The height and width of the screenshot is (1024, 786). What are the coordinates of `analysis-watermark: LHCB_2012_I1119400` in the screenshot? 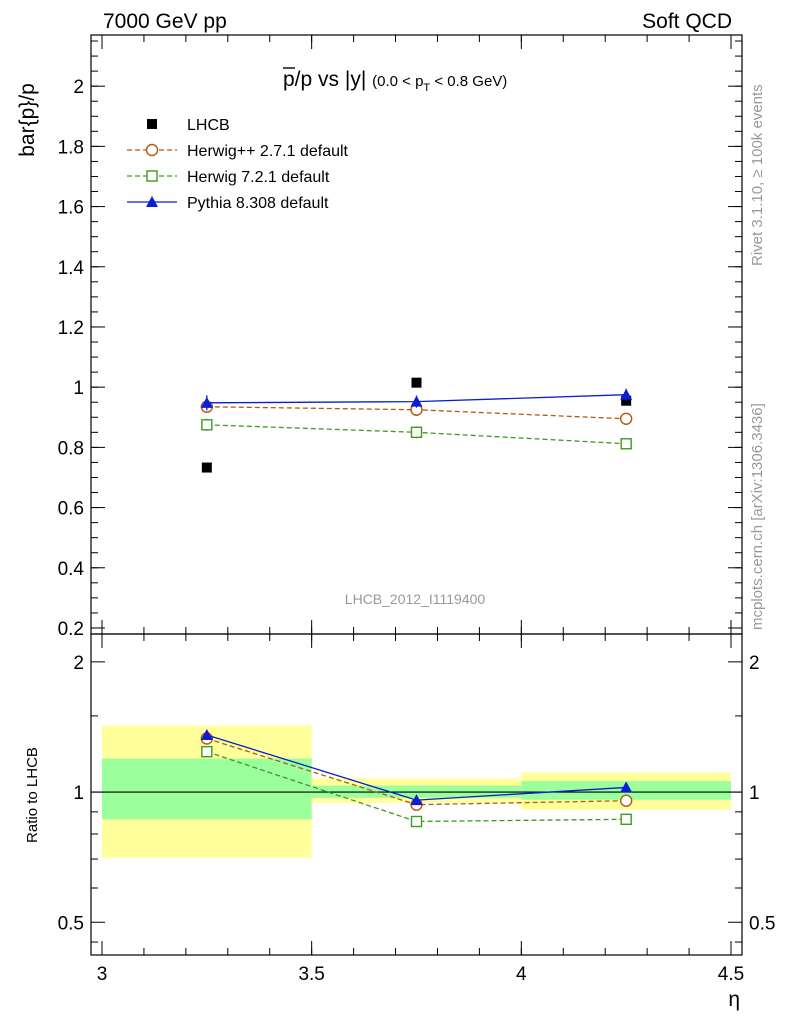 It's located at (415, 599).